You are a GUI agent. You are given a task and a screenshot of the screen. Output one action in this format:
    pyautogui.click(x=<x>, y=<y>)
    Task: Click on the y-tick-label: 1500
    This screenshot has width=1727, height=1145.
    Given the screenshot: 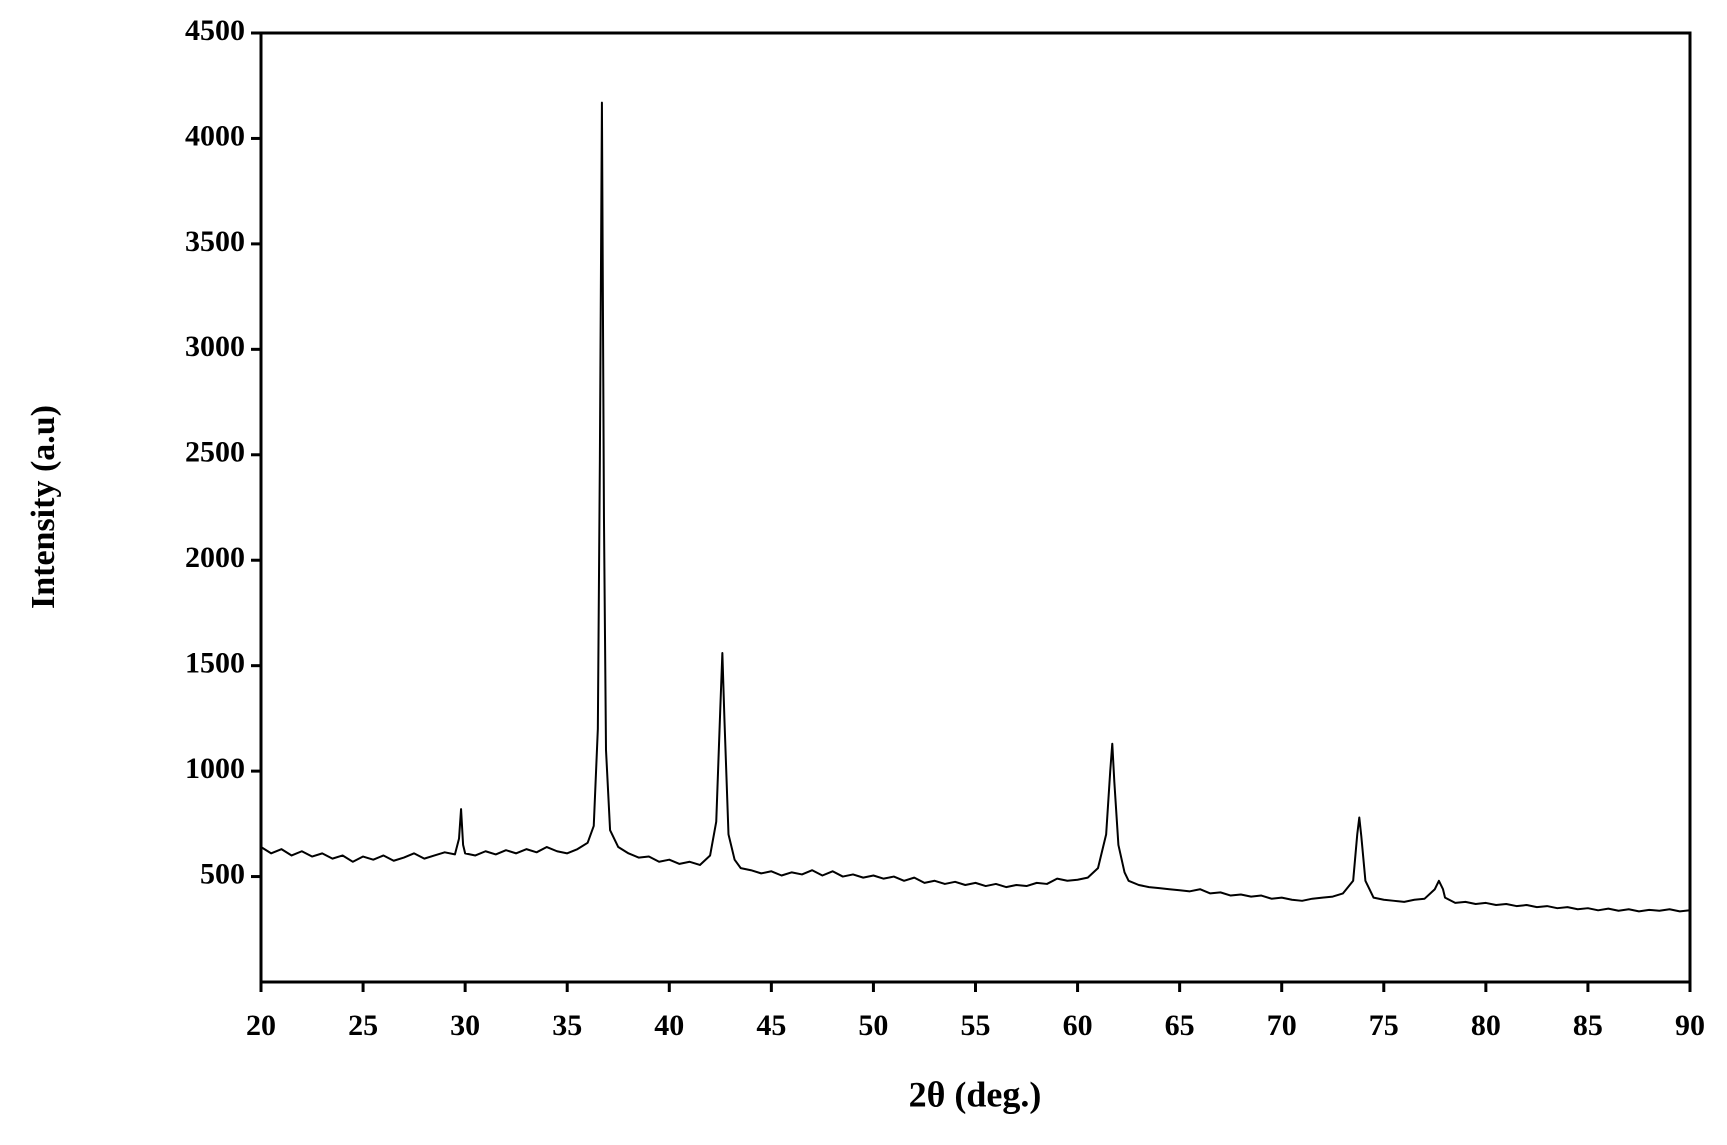 What is the action you would take?
    pyautogui.click(x=215, y=663)
    